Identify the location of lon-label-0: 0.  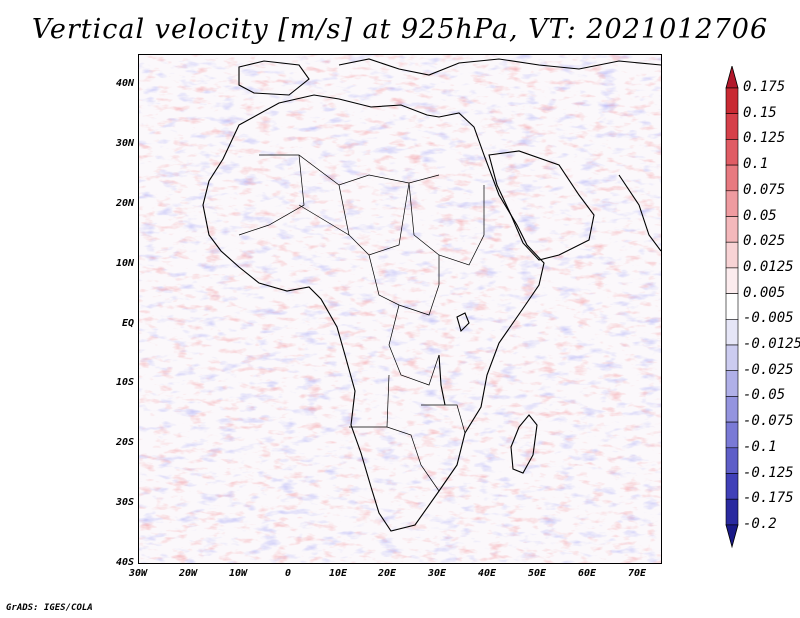
(288, 573).